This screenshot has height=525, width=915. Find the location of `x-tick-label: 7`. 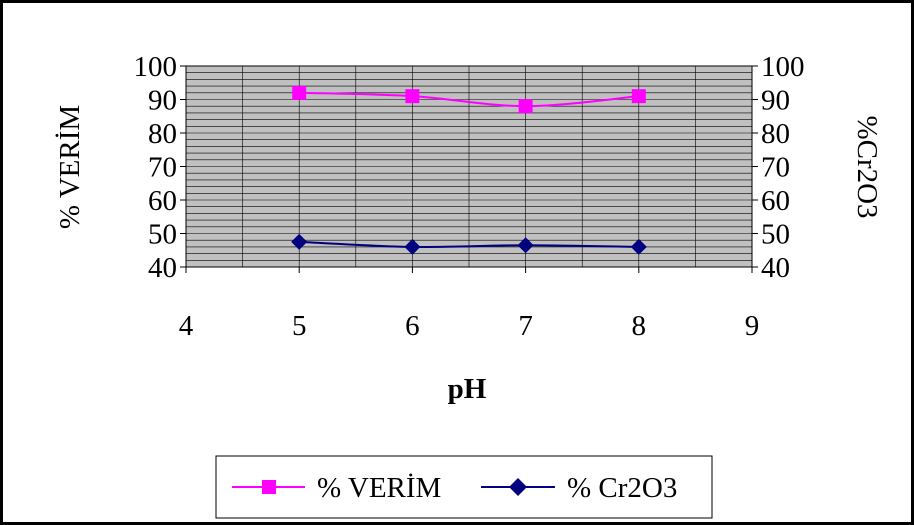

x-tick-label: 7 is located at coordinates (525, 326).